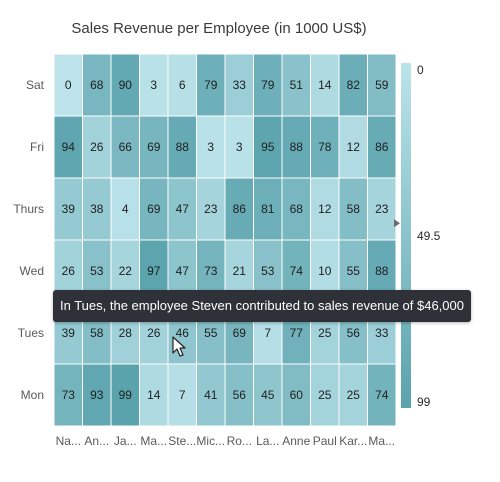 This screenshot has width=500, height=482. What do you see at coordinates (97, 209) in the screenshot?
I see `cell-value-label: 38` at bounding box center [97, 209].